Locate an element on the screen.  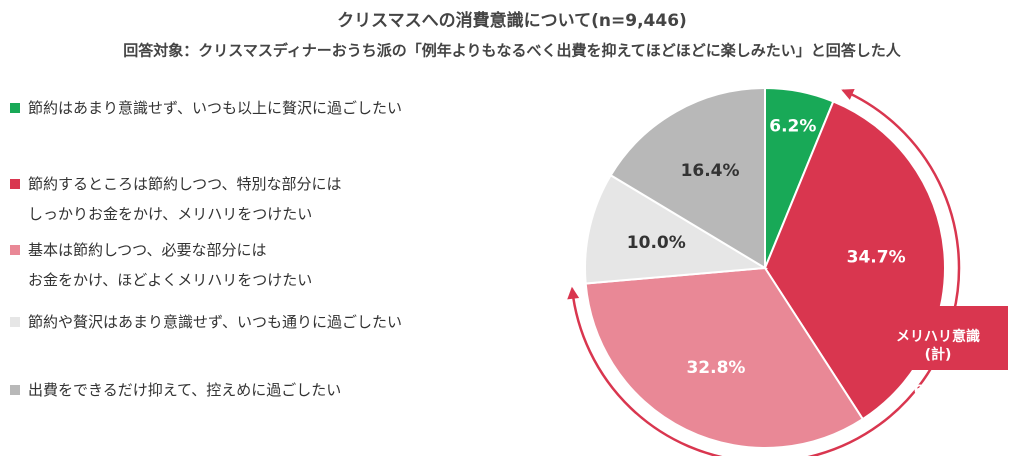
data-label: 16.4% is located at coordinates (710, 171).